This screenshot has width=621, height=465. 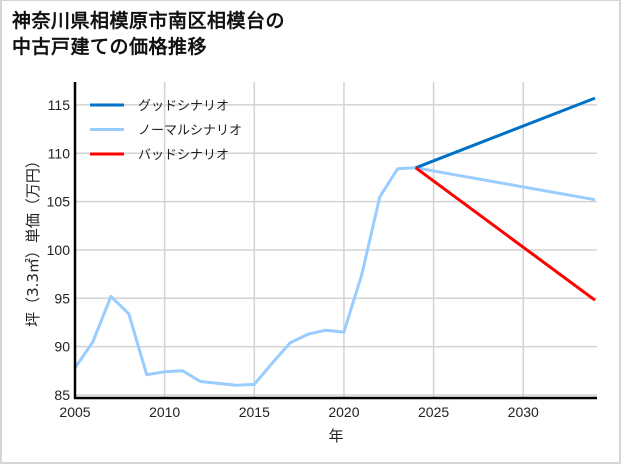 I want to click on x-tick-label: 2025, so click(x=433, y=412).